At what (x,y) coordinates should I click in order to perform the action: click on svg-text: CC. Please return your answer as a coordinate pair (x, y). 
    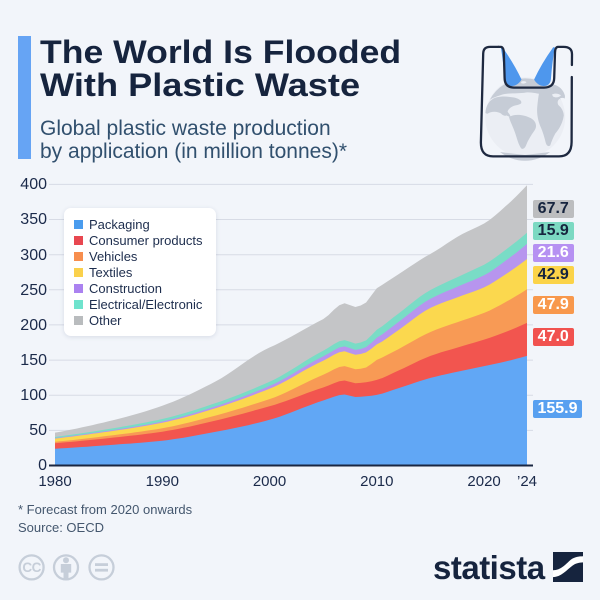
    Looking at the image, I should click on (31, 567).